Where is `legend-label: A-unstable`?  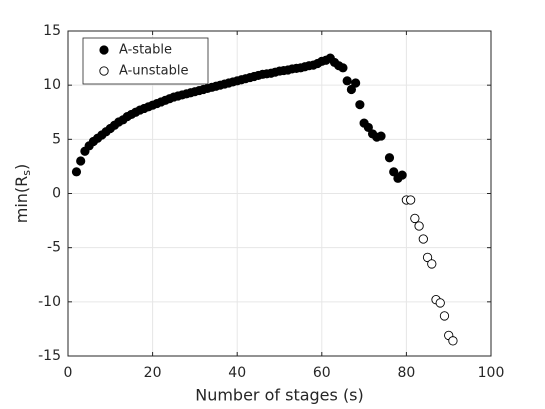 legend-label: A-unstable is located at coordinates (153, 71).